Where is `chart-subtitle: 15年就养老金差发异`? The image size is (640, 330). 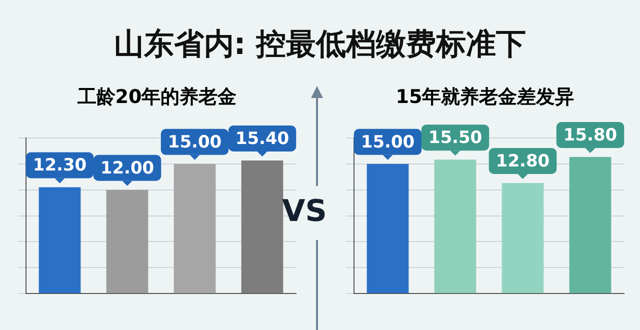
chart-subtitle: 15年就养老金差发异 is located at coordinates (485, 97).